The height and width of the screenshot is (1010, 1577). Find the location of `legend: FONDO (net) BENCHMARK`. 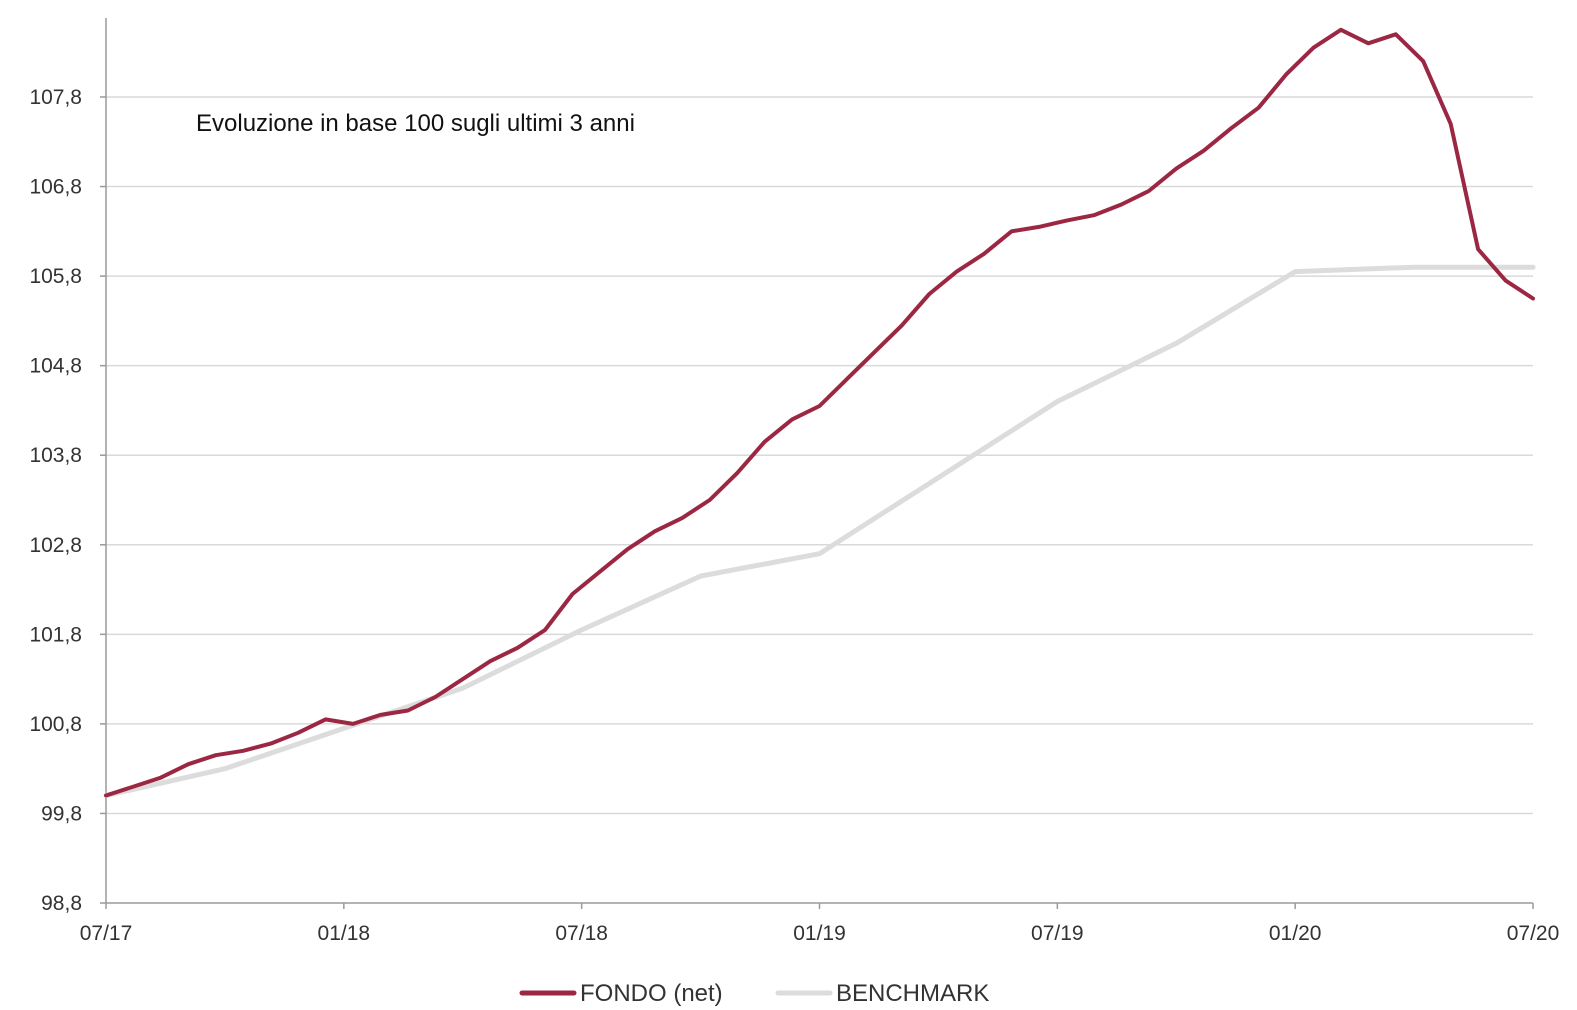

legend: FONDO (net) BENCHMARK is located at coordinates (754, 993).